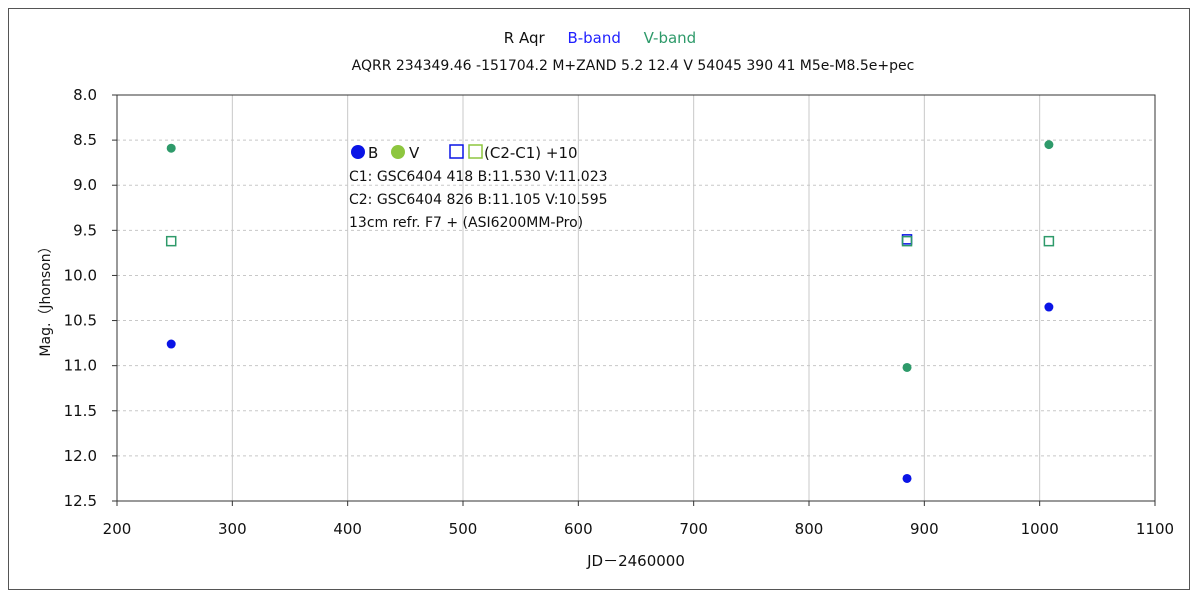 The height and width of the screenshot is (600, 1200). I want to click on x-tick-label: 300, so click(232, 529).